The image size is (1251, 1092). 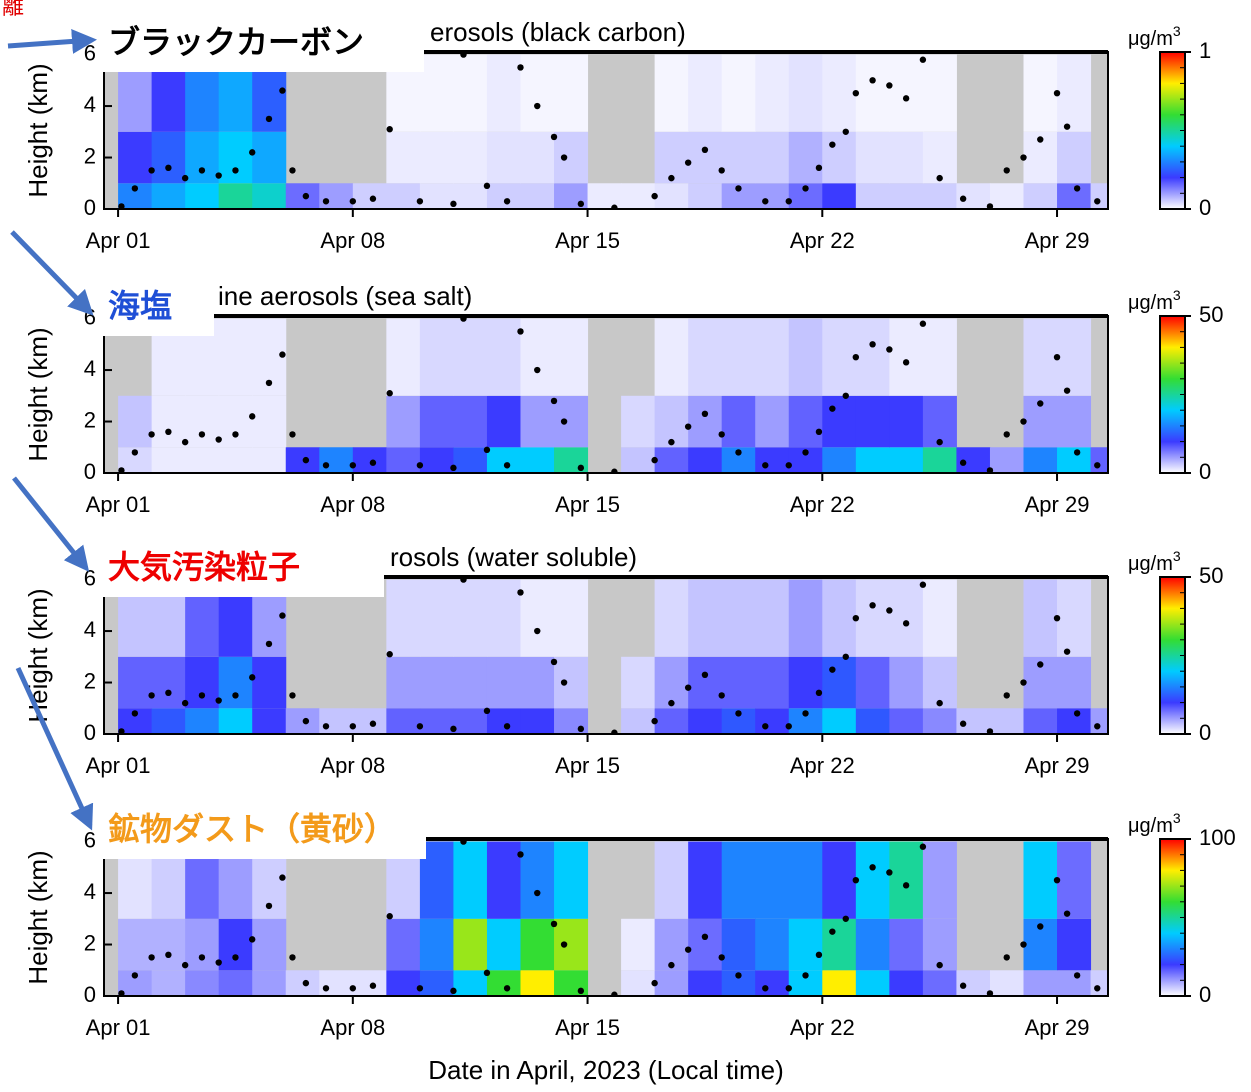 What do you see at coordinates (1057, 504) in the screenshot?
I see `x-tick-label: Apr 29` at bounding box center [1057, 504].